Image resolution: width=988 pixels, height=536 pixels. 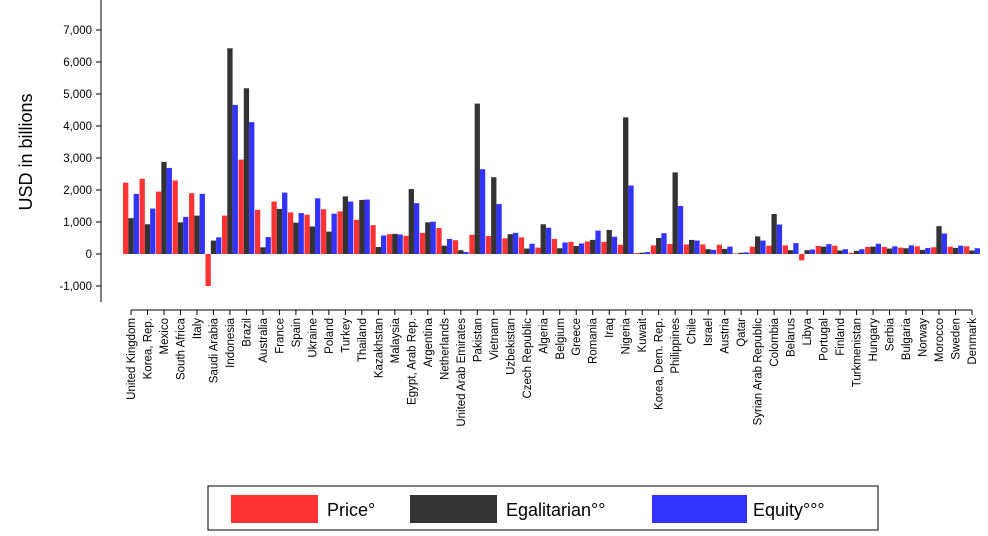 I want to click on x-tick-label: Chile, so click(x=693, y=331).